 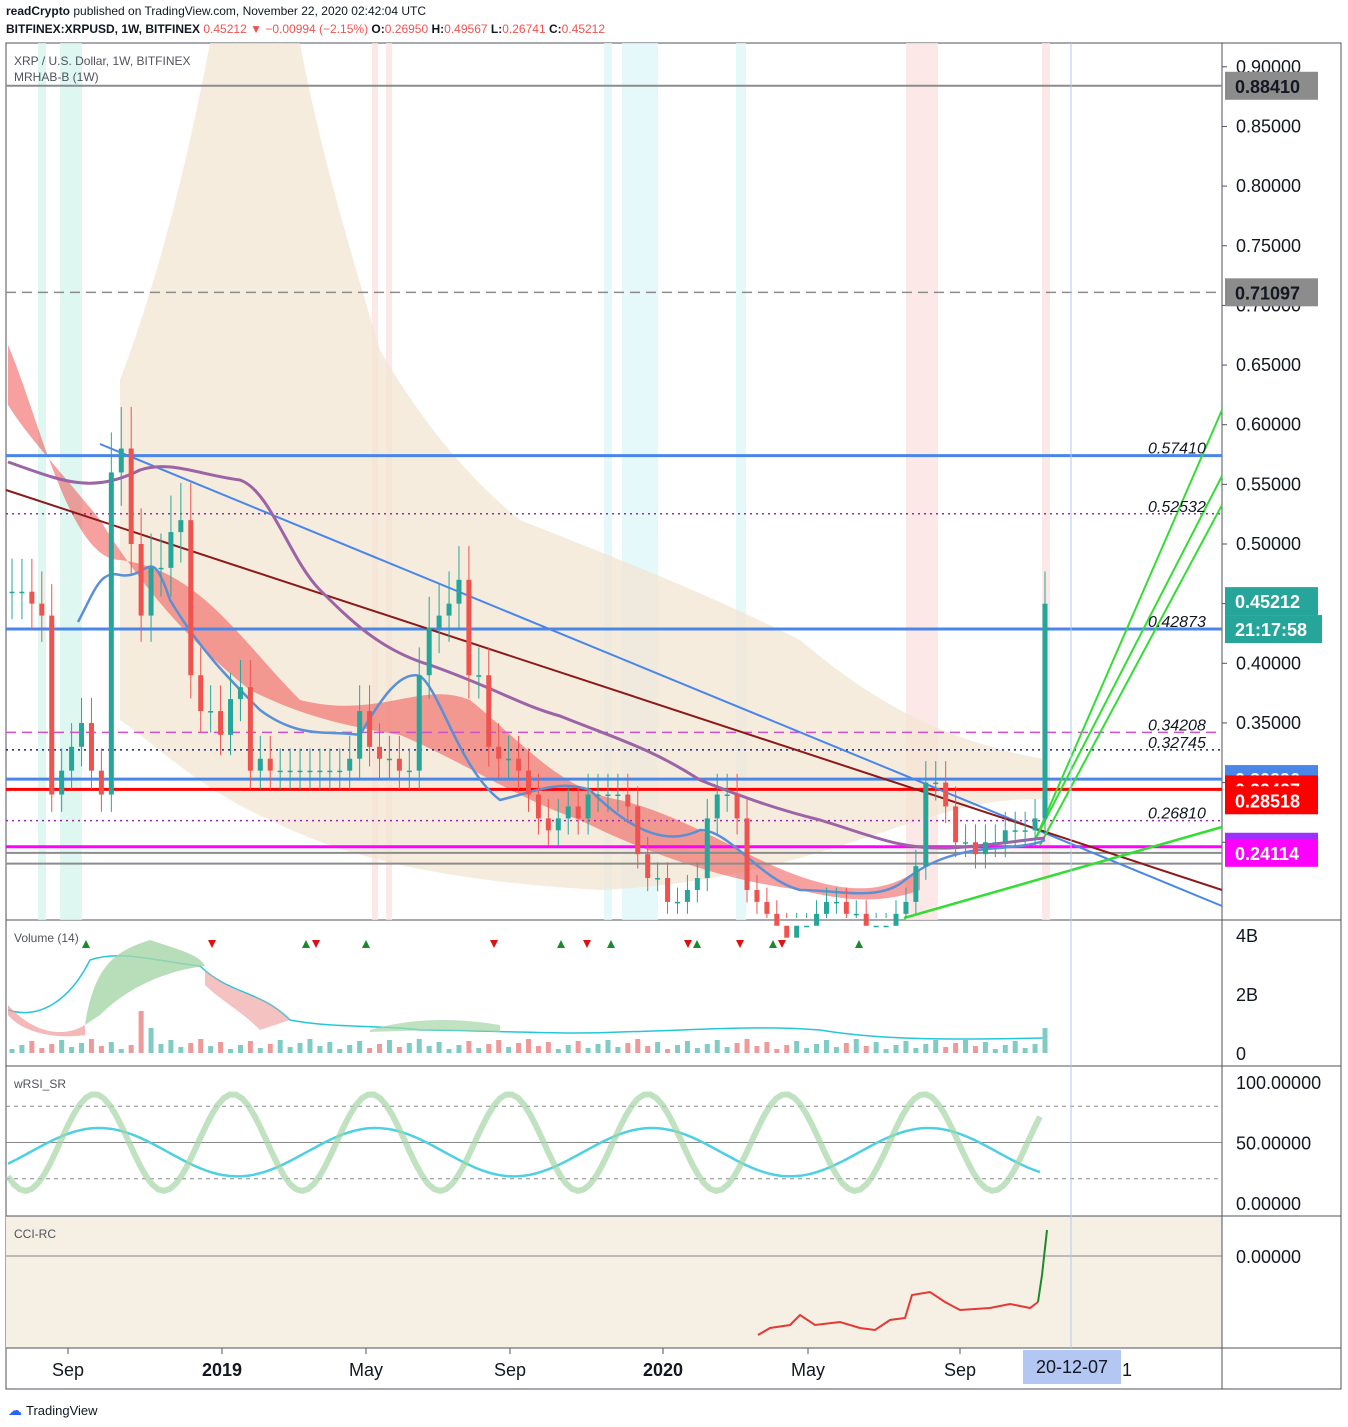 What do you see at coordinates (1072, 1367) in the screenshot?
I see `time-cursor-label: 20-12-07` at bounding box center [1072, 1367].